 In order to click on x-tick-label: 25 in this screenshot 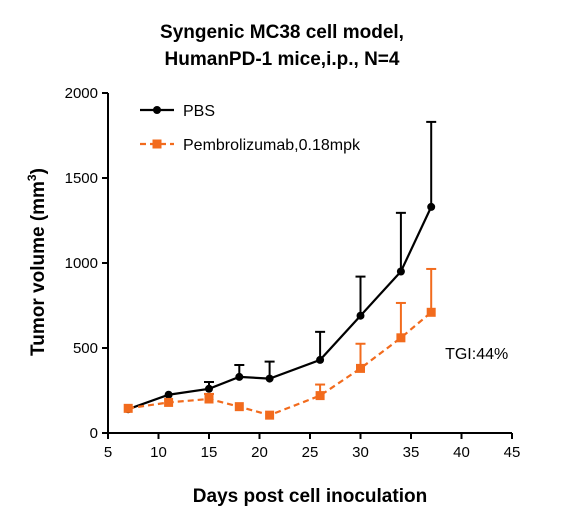, I will do `click(310, 452)`.